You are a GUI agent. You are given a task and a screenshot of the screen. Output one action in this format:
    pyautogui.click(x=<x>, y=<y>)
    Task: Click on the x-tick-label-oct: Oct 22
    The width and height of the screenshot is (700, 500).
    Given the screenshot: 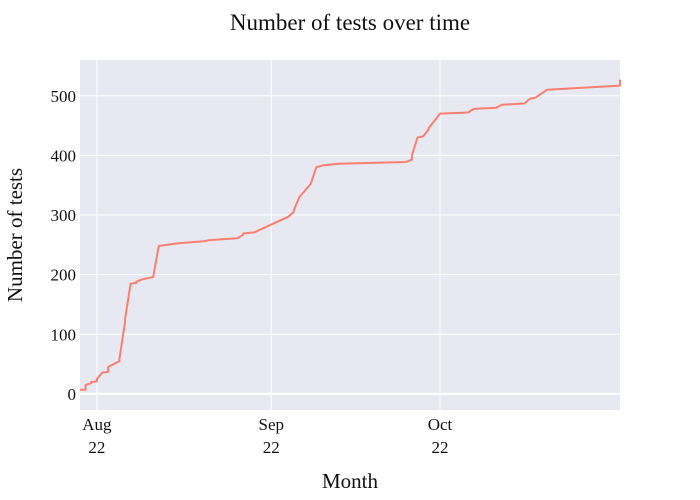 What is the action you would take?
    pyautogui.click(x=440, y=436)
    